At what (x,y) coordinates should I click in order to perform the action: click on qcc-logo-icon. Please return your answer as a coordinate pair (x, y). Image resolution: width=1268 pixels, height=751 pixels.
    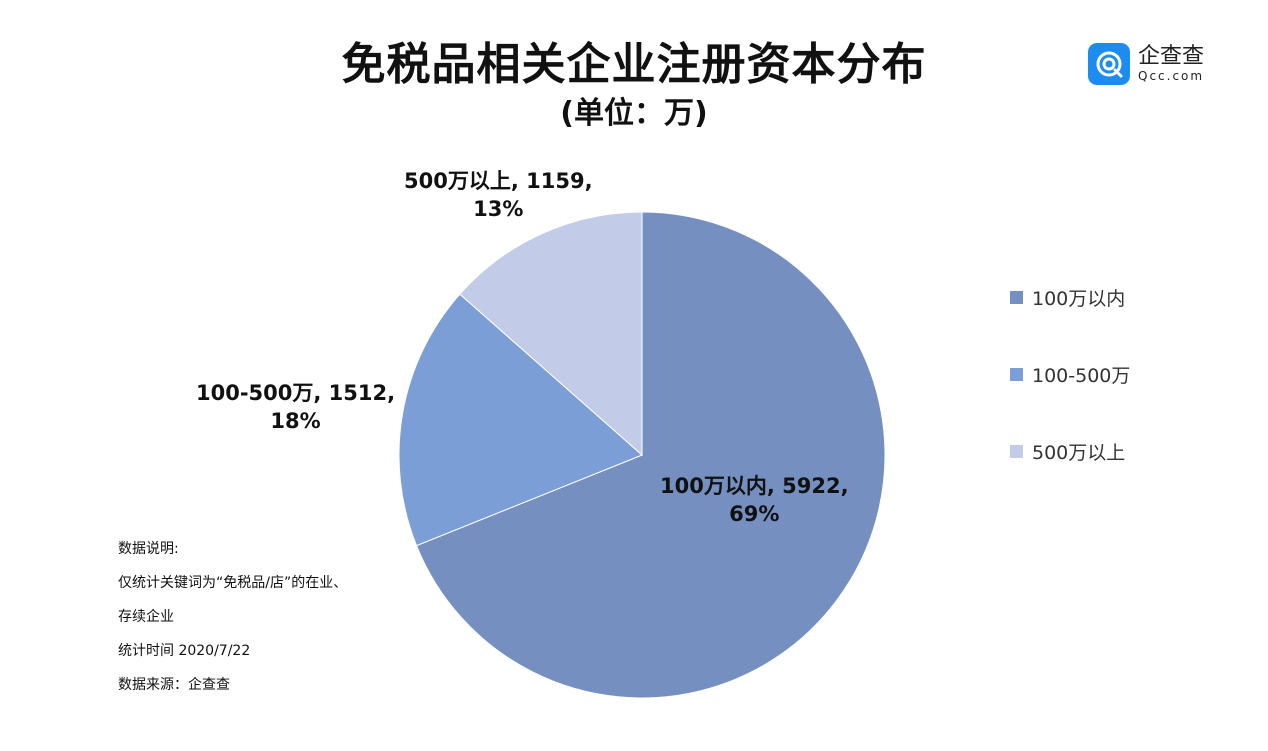
    Looking at the image, I should click on (1109, 64).